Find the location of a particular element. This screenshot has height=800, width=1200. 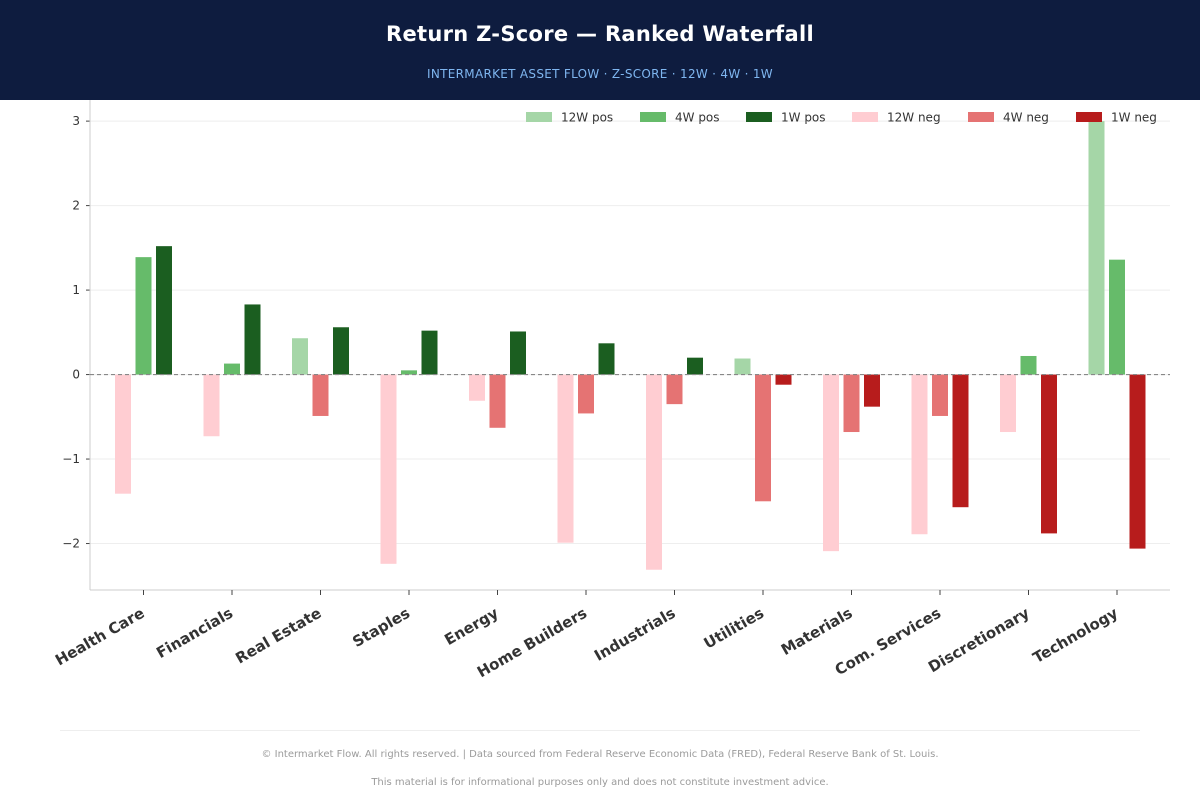

bar-12w-utilities is located at coordinates (742, 366).